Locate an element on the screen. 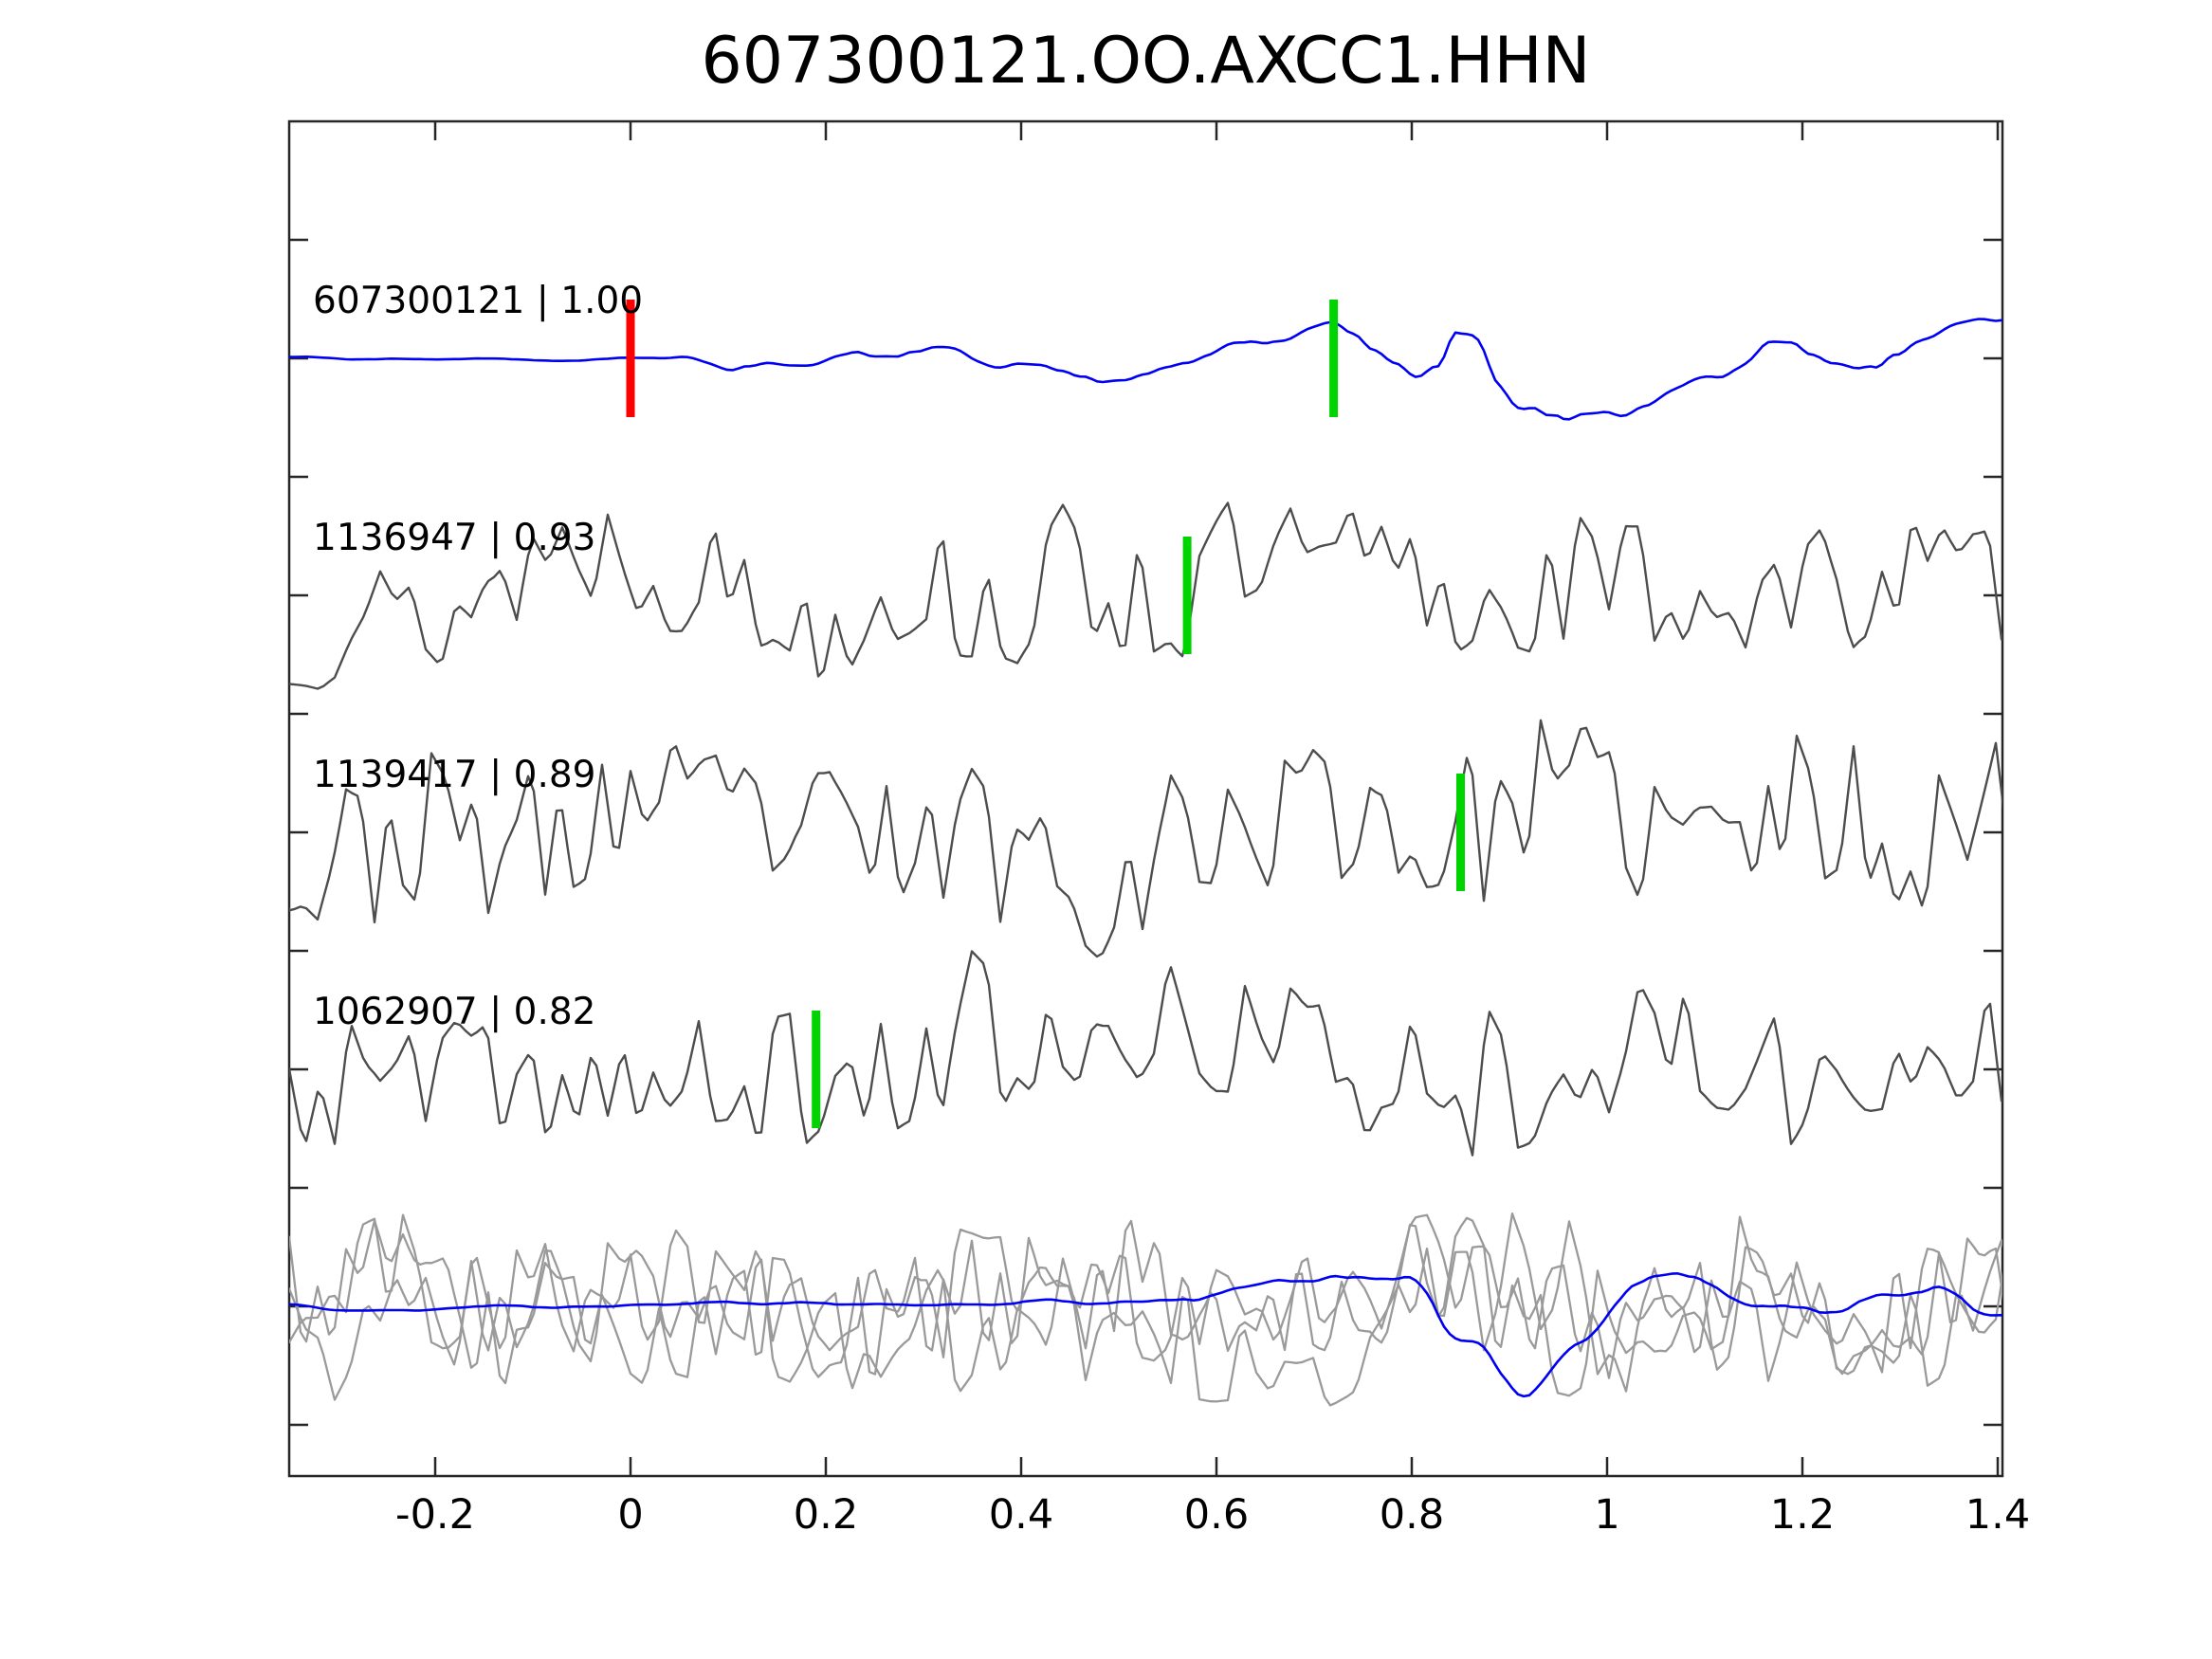  x-tick-label-0.4: 0.4 is located at coordinates (1021, 1515).